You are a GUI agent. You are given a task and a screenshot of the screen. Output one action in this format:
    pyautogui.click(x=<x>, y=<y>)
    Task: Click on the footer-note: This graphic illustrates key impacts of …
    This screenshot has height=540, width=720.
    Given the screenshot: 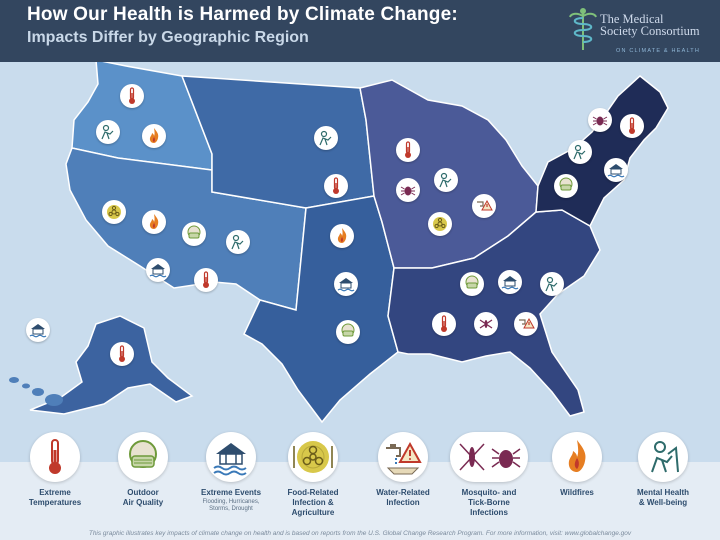 What is the action you would take?
    pyautogui.click(x=360, y=533)
    